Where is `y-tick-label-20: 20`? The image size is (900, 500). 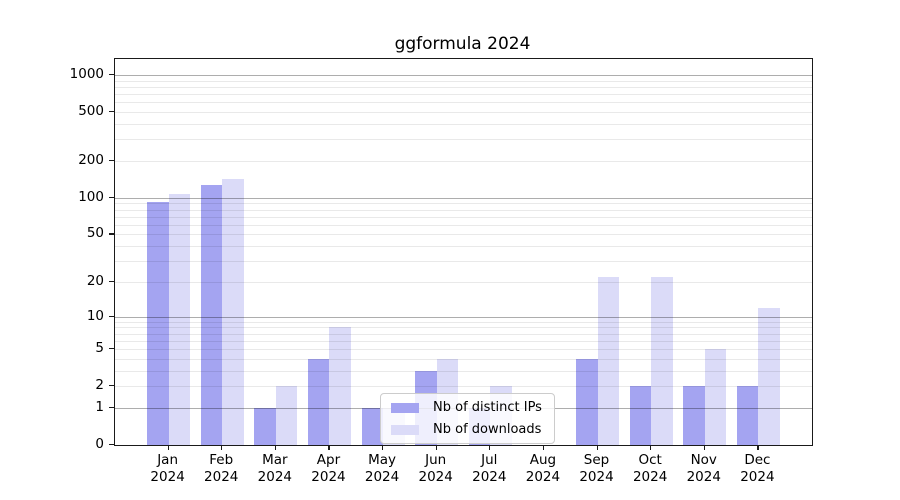
y-tick-label-20: 20 is located at coordinates (95, 280).